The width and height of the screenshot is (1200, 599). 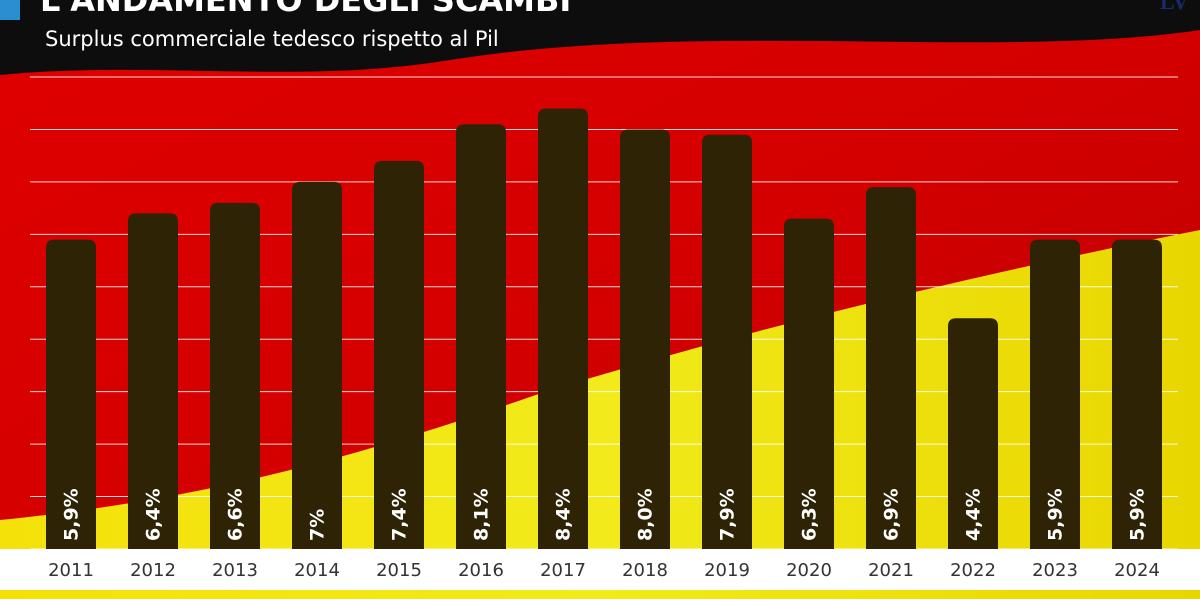 I want to click on title-marker, so click(x=10, y=10).